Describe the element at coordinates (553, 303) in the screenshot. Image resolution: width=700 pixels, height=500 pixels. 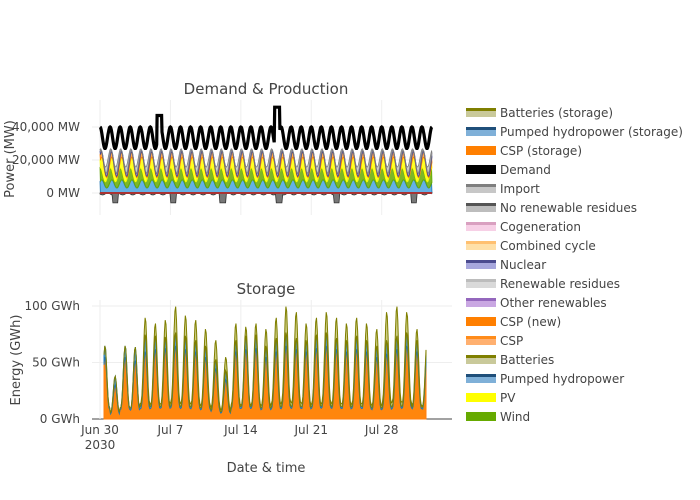
I see `legend-label: Other renewables` at that location.